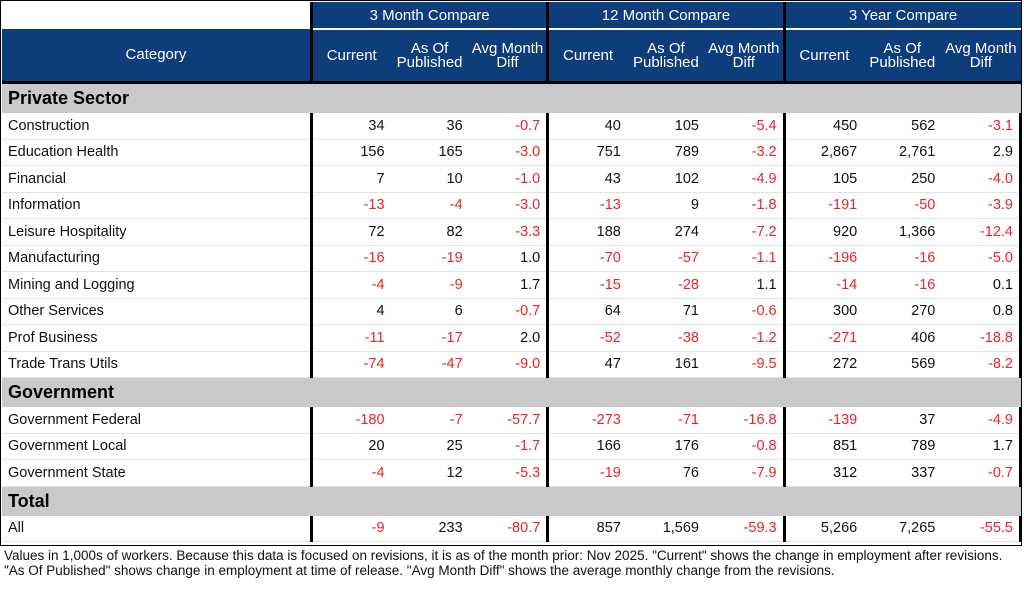 The height and width of the screenshot is (609, 1024). What do you see at coordinates (350, 420) in the screenshot?
I see `table-cell: -180` at bounding box center [350, 420].